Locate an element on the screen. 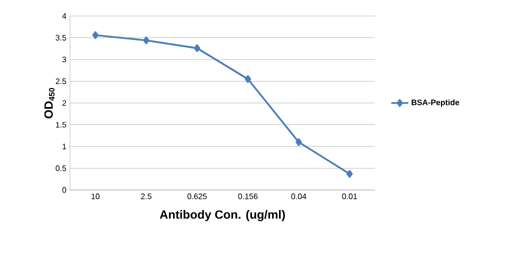 The width and height of the screenshot is (508, 262). y-axis-title: OD$_{450}$ is located at coordinates (49, 103).